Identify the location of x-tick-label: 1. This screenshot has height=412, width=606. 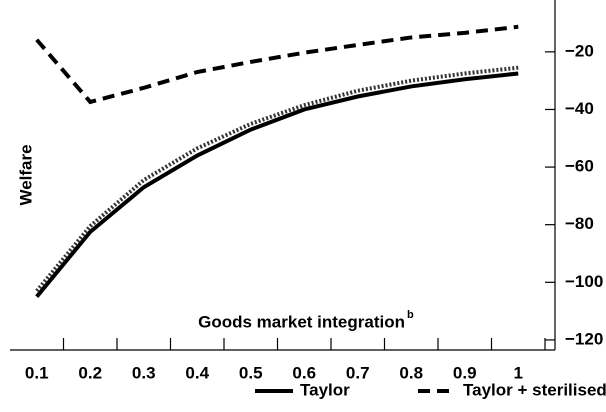
(518, 372).